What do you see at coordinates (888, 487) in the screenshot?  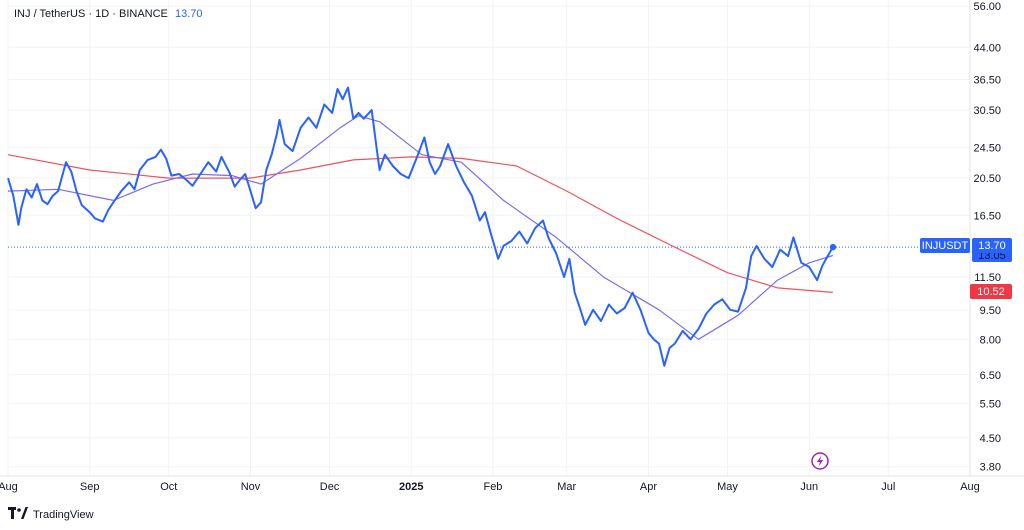 I see `x-tick-label: Jul` at bounding box center [888, 487].